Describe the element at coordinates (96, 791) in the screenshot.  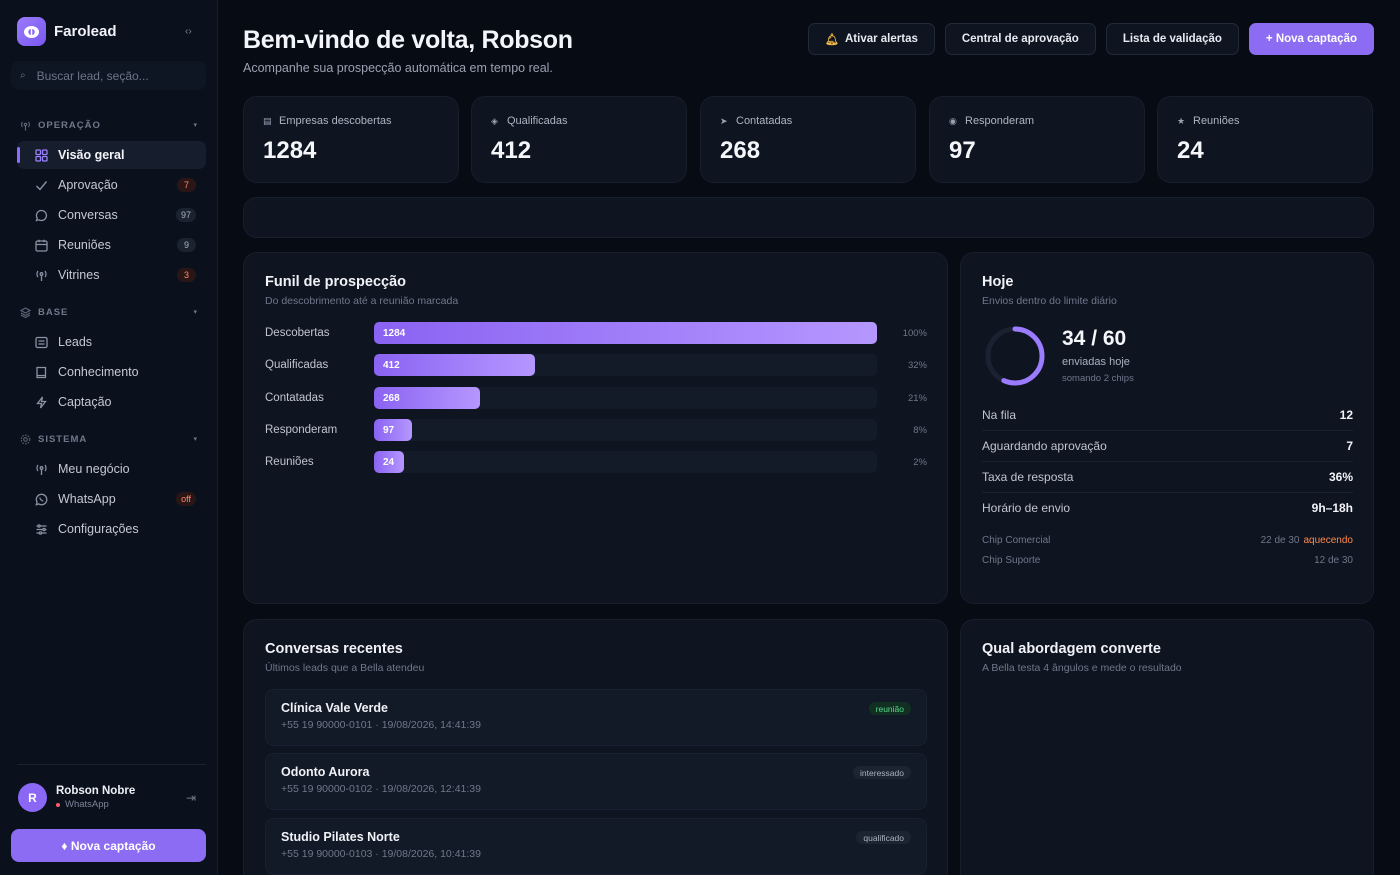
I see `user-name: Robson Nobre` at that location.